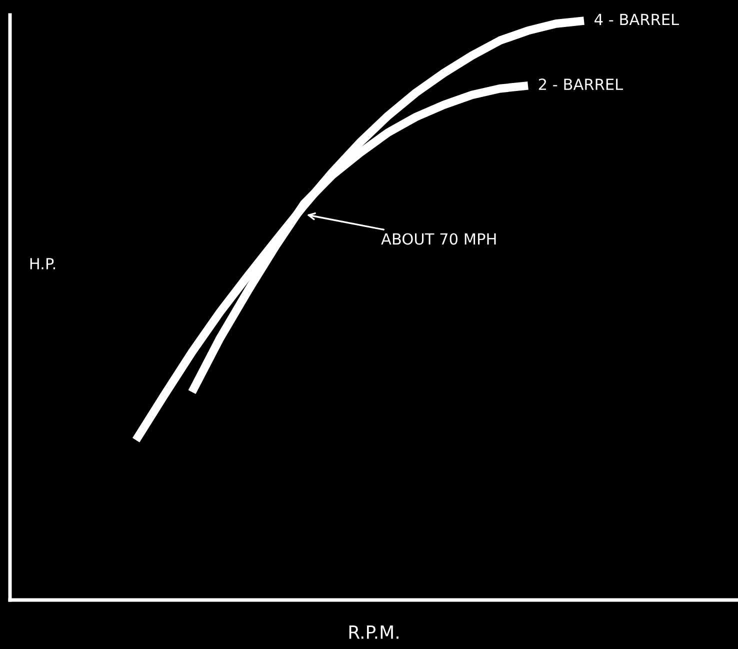 Image resolution: width=738 pixels, height=649 pixels. I want to click on series-label: 2 - BARREL, so click(580, 84).